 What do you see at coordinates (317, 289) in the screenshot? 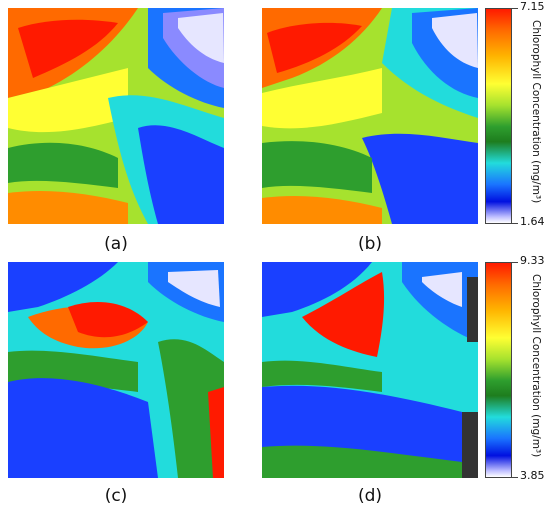
I see `map-d-low-top-left` at bounding box center [317, 289].